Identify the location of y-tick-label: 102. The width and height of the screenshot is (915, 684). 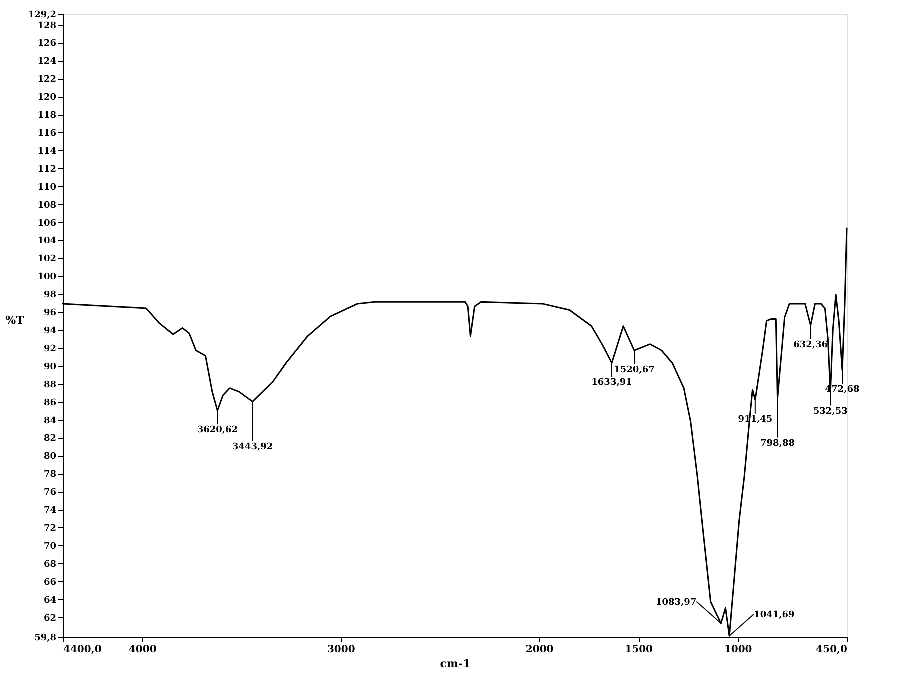
(47, 259).